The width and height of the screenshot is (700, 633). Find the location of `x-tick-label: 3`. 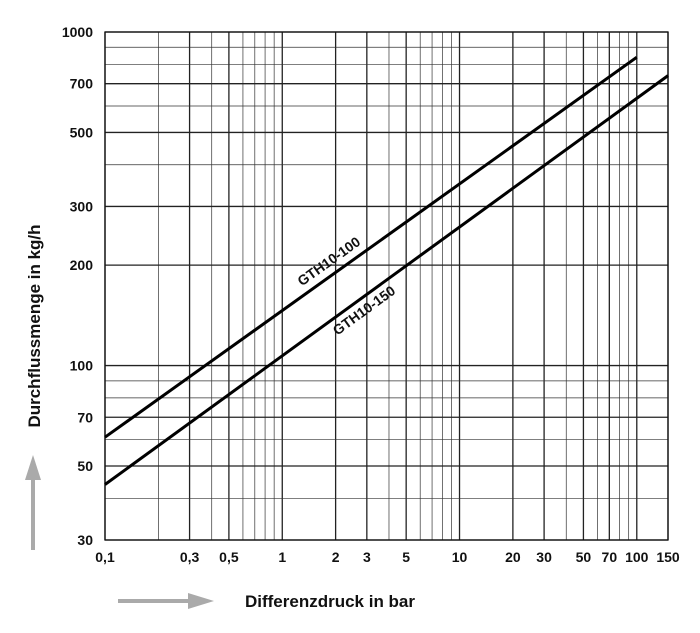

x-tick-label: 3 is located at coordinates (367, 557).